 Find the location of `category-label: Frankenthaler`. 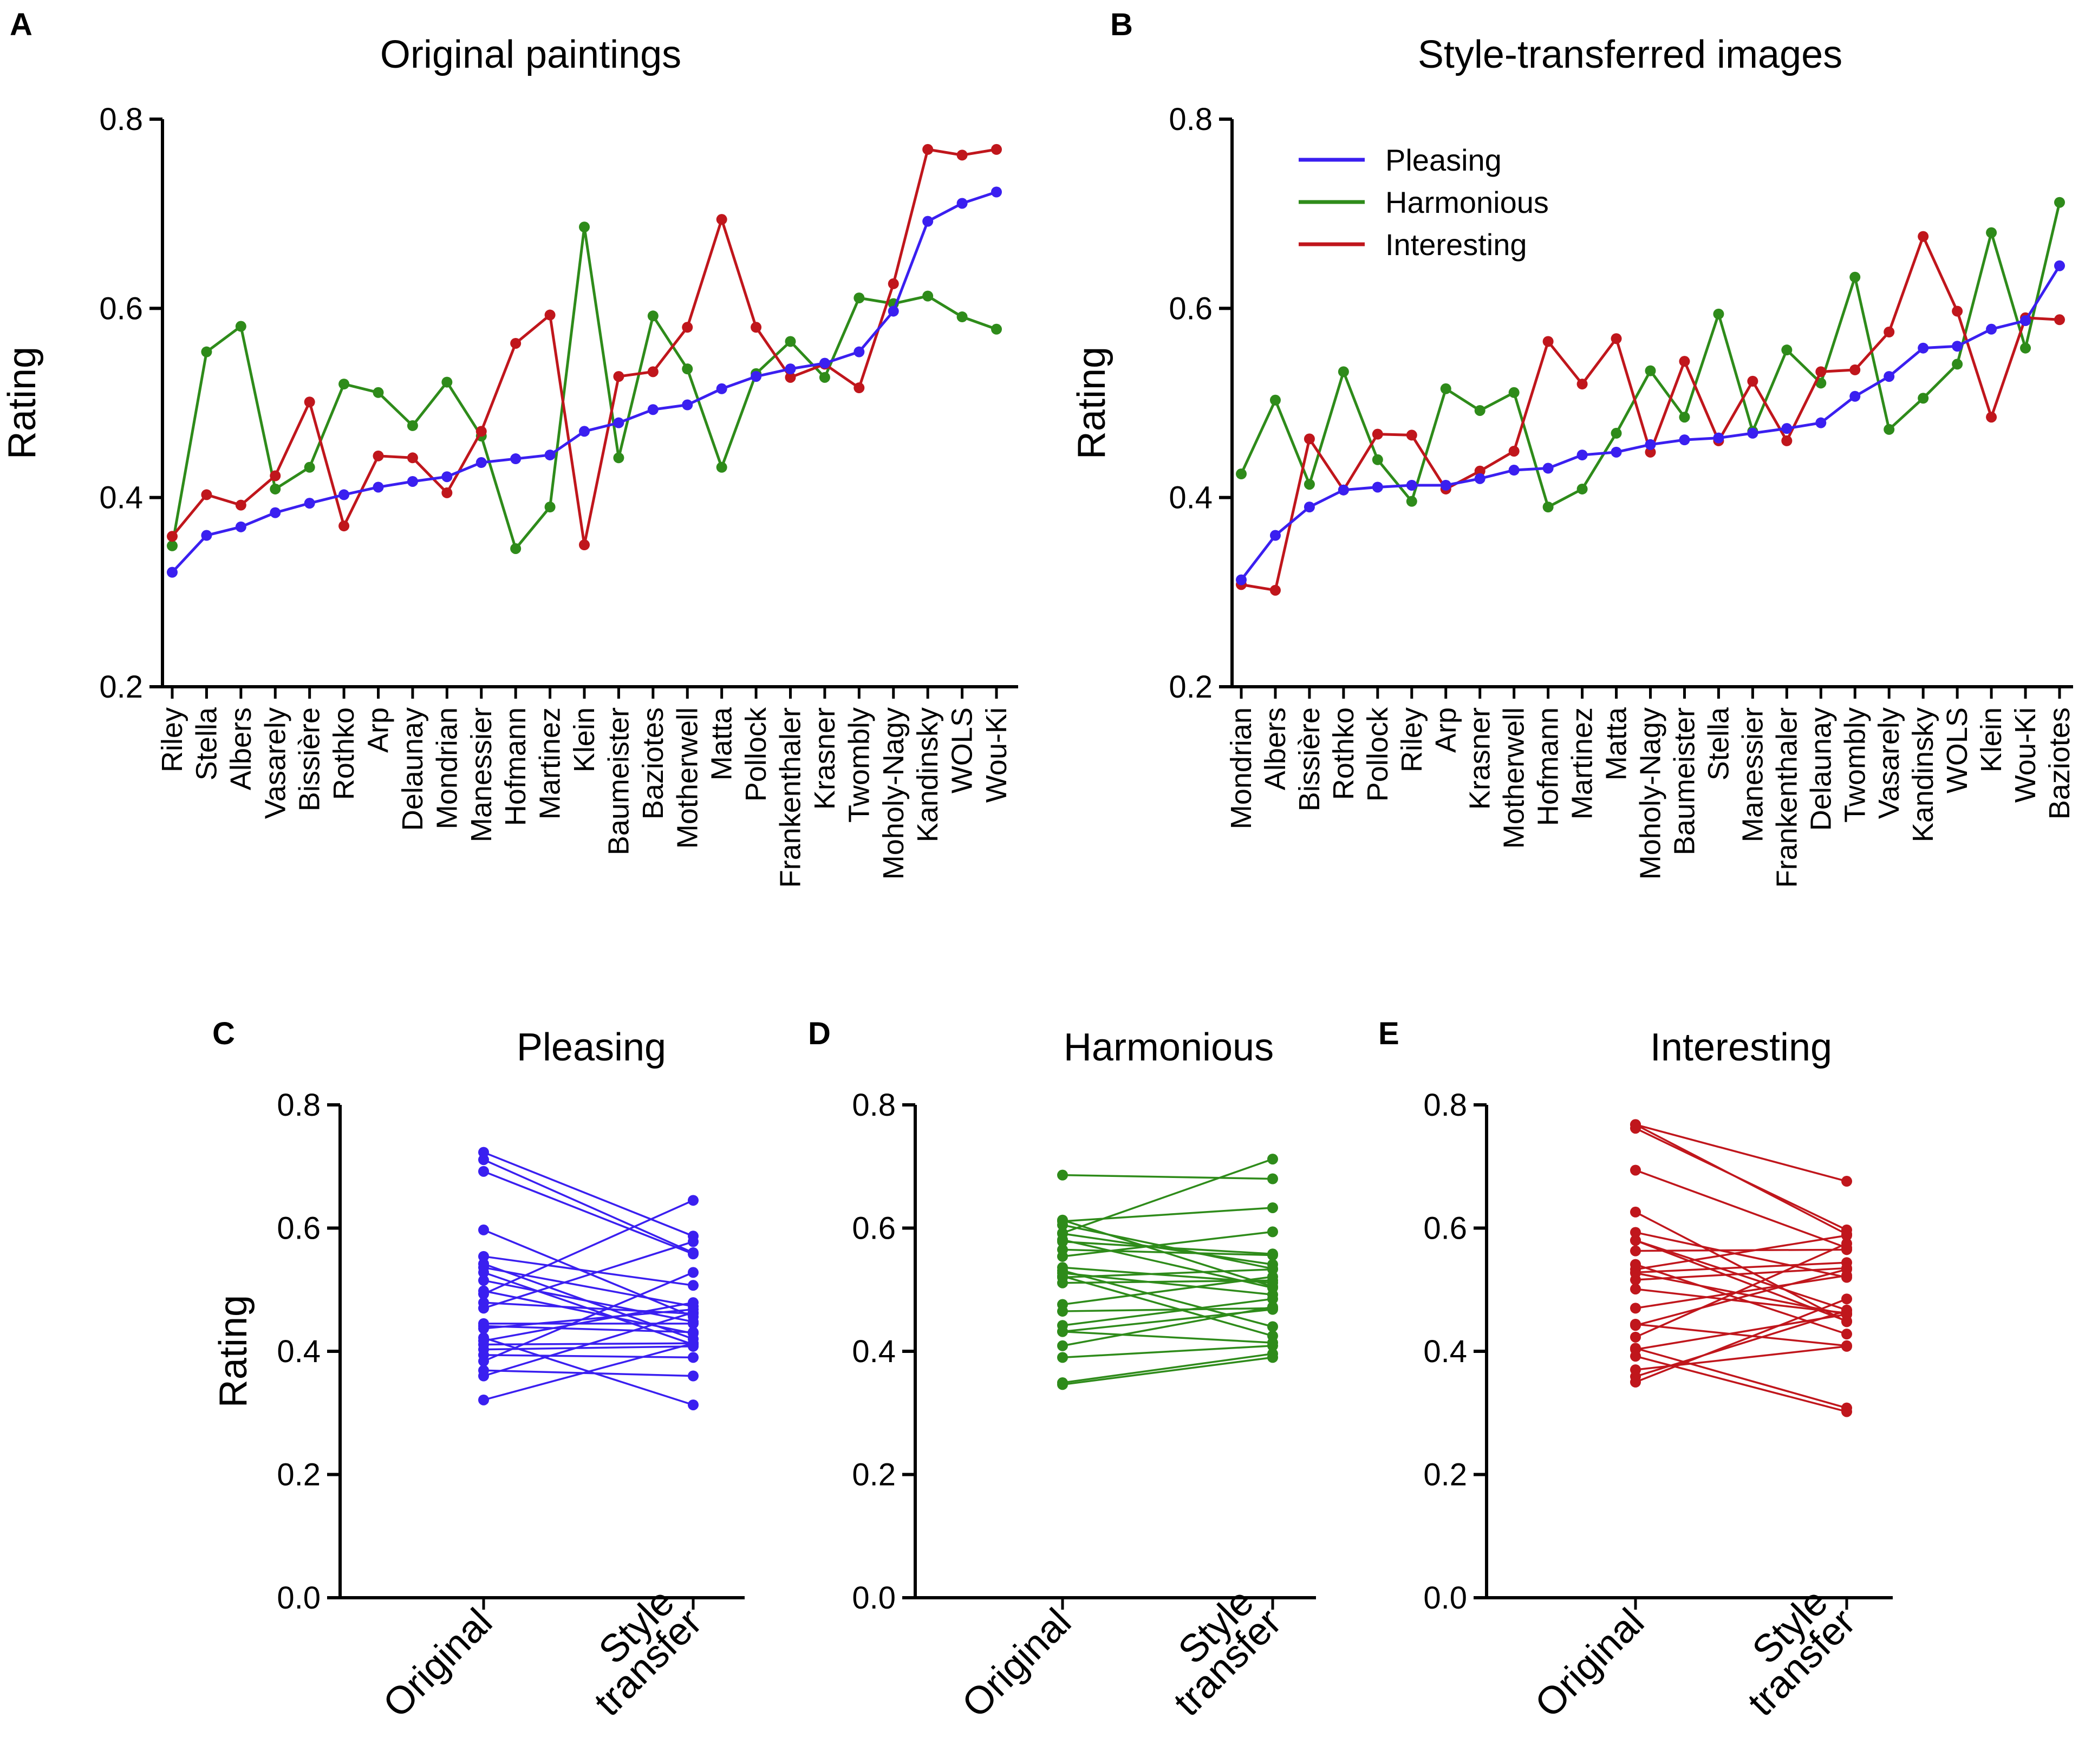

category-label: Frankenthaler is located at coordinates (790, 797).